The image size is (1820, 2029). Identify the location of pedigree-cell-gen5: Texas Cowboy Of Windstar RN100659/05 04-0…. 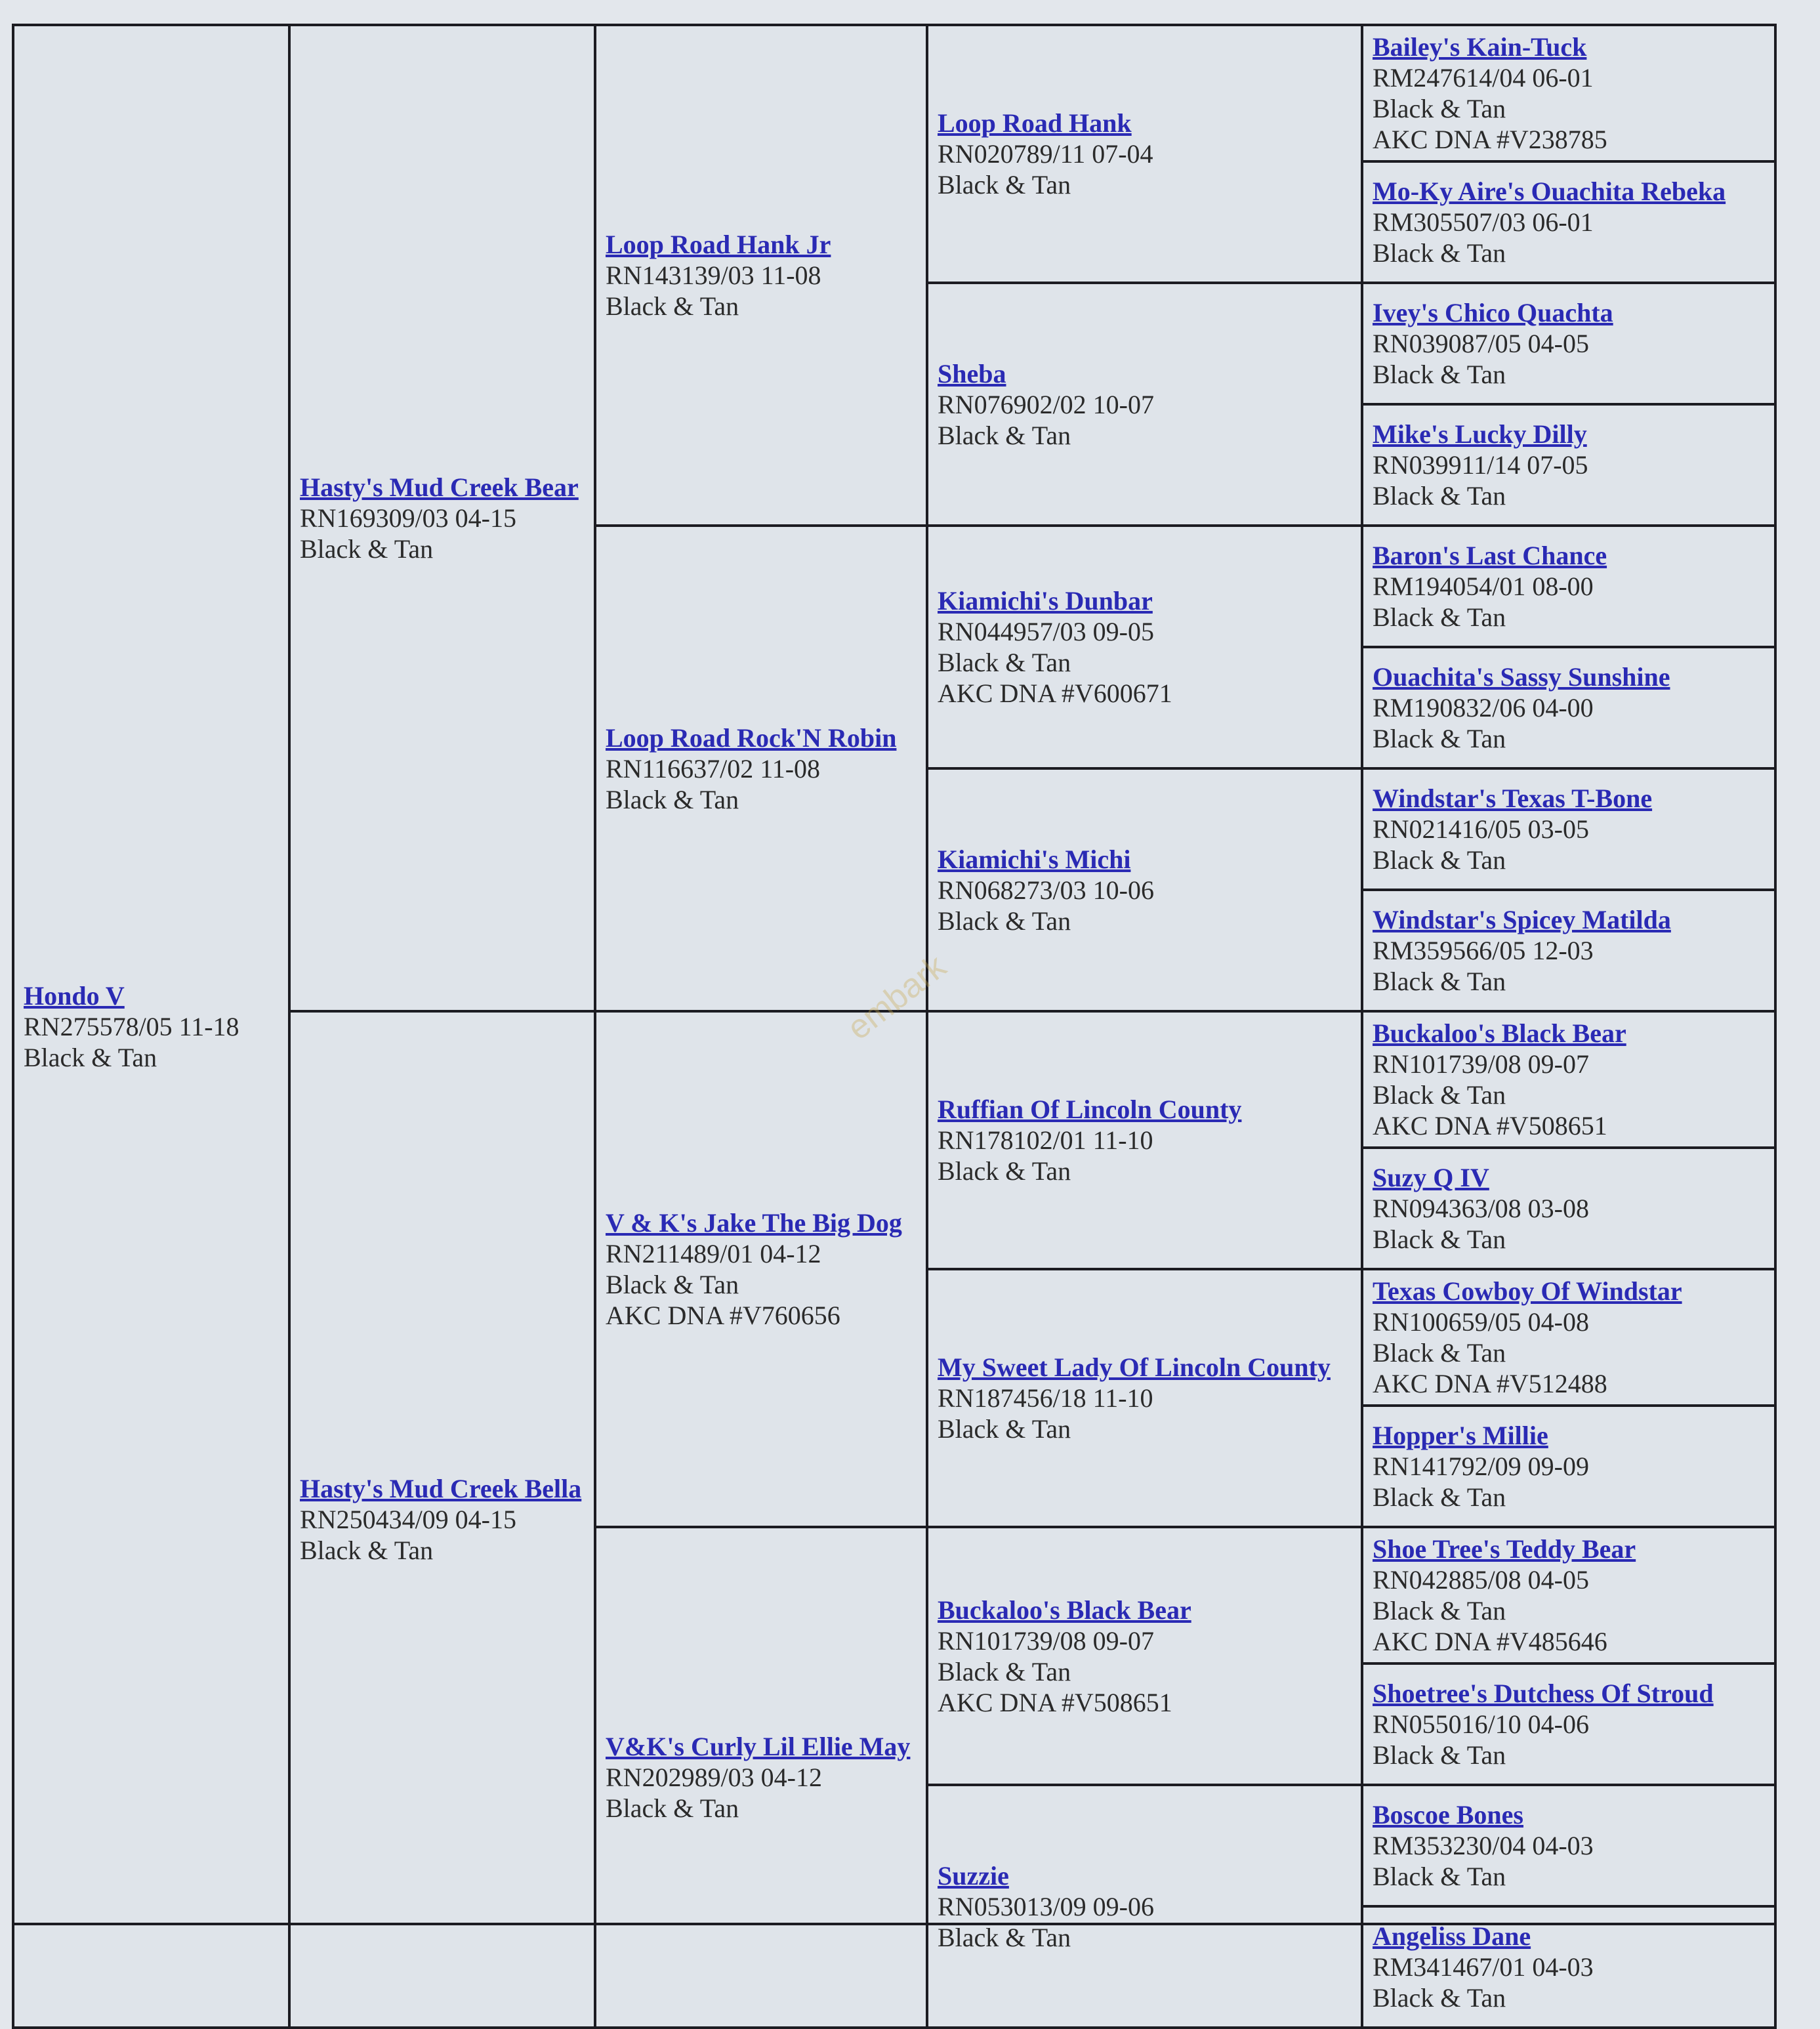
(1569, 1337).